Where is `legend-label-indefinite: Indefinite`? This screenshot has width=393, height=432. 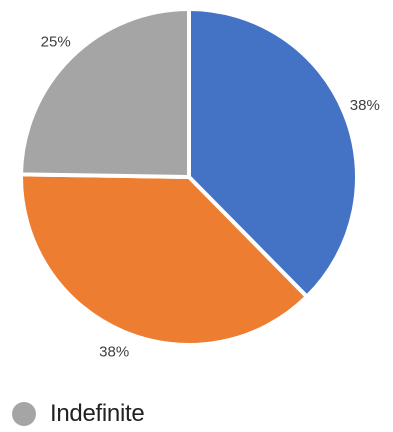
legend-label-indefinite: Indefinite is located at coordinates (97, 413).